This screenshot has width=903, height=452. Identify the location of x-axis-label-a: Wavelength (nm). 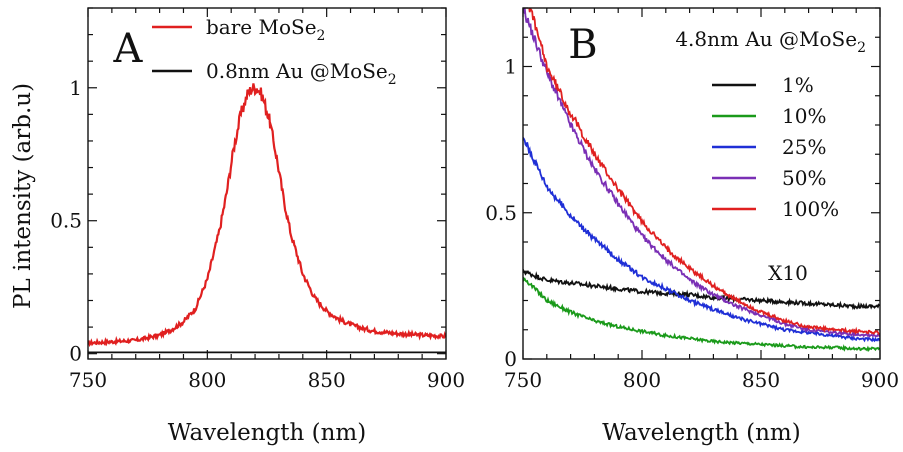
(267, 433).